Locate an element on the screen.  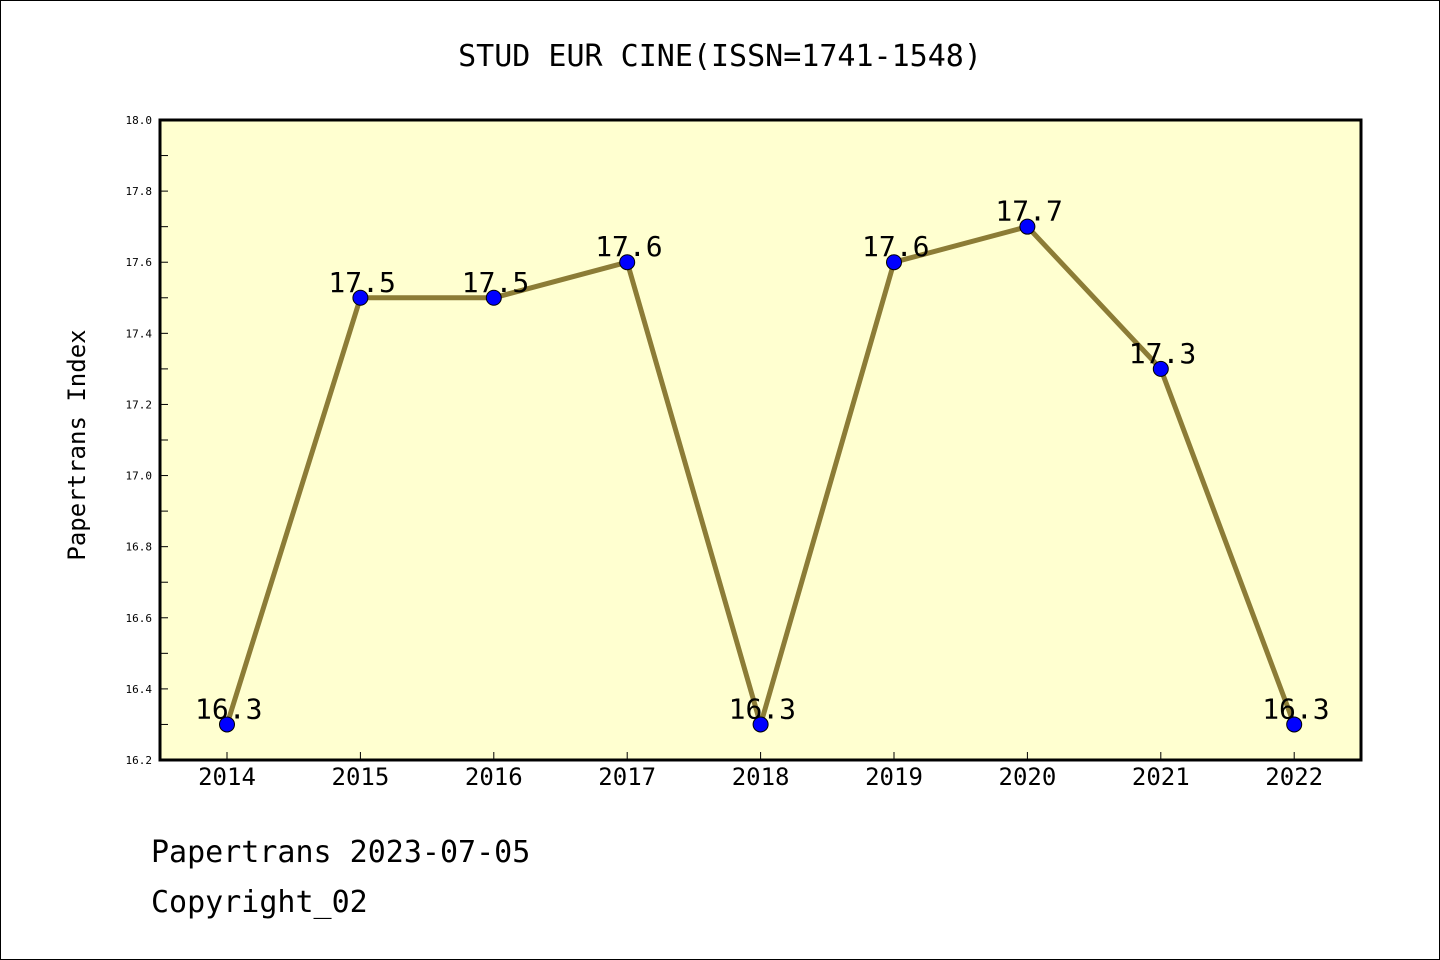
x-tick-label: 2016 is located at coordinates (494, 777).